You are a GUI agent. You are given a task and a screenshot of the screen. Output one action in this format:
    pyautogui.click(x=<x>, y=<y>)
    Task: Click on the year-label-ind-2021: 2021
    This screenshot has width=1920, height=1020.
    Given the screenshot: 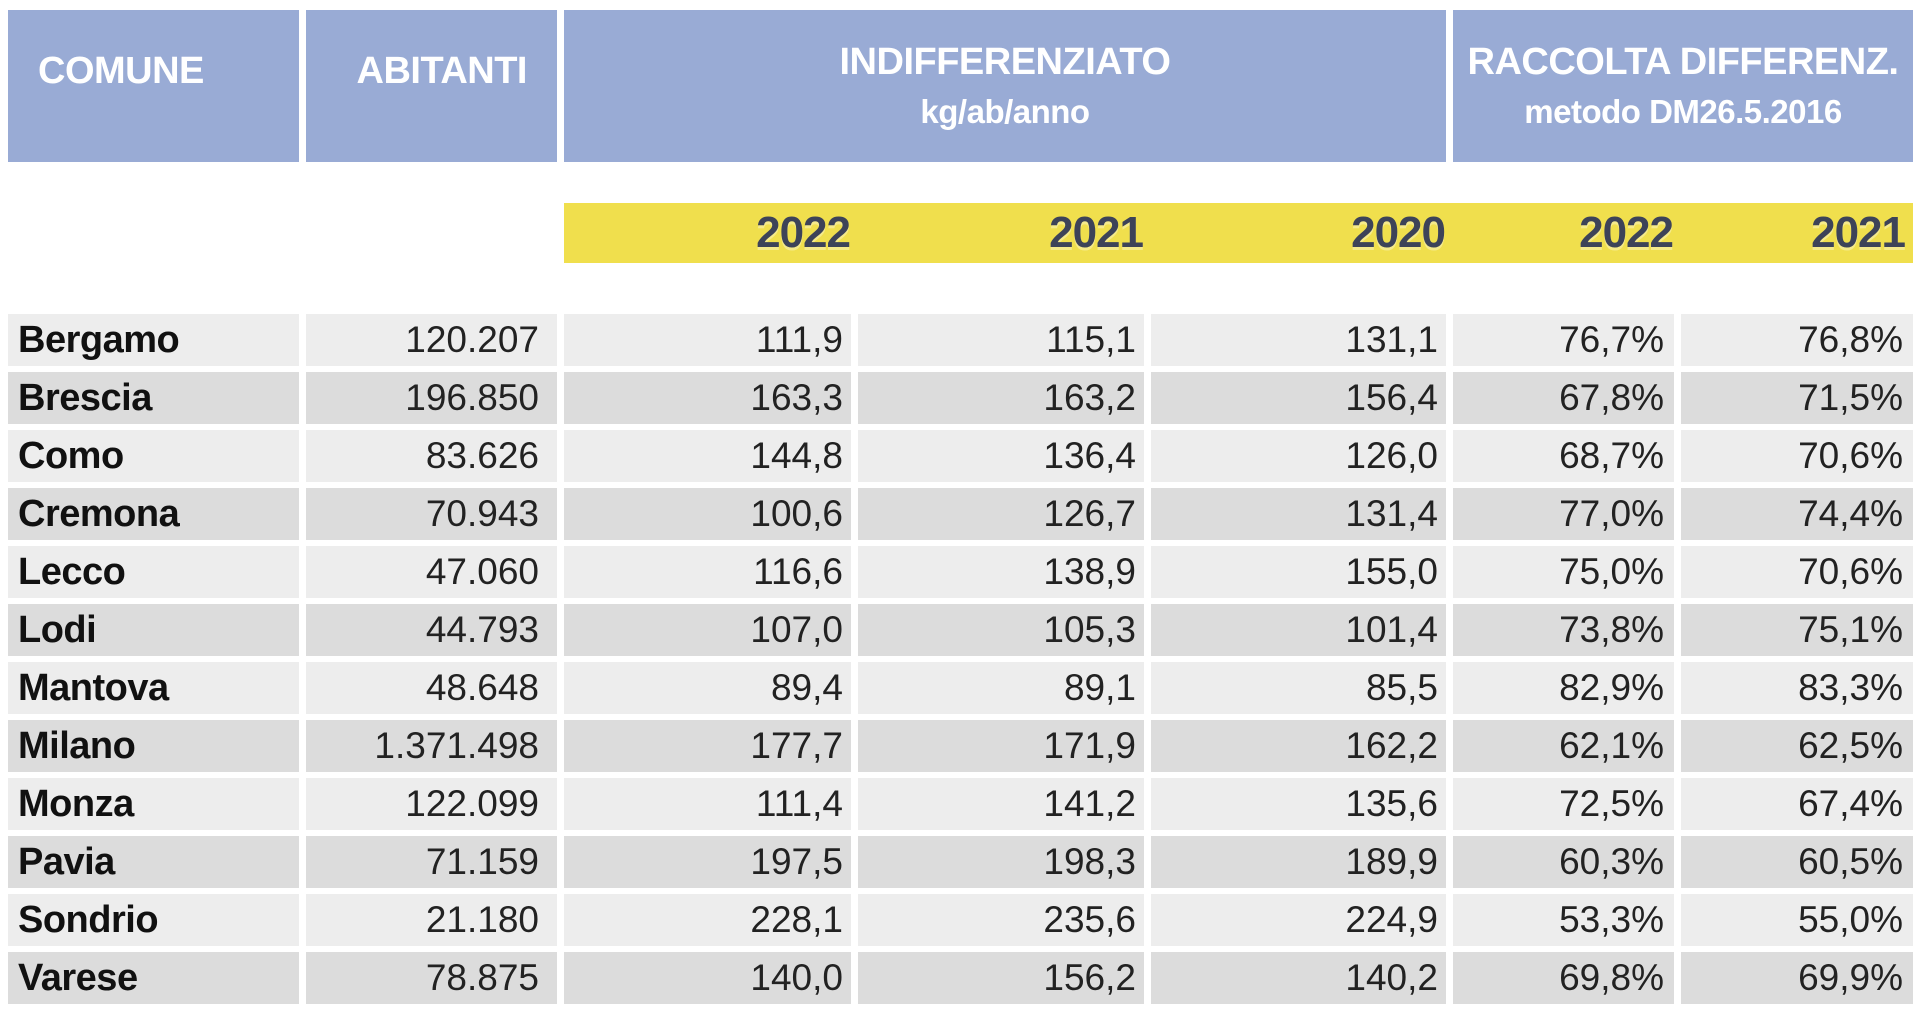 What is the action you would take?
    pyautogui.click(x=1096, y=232)
    